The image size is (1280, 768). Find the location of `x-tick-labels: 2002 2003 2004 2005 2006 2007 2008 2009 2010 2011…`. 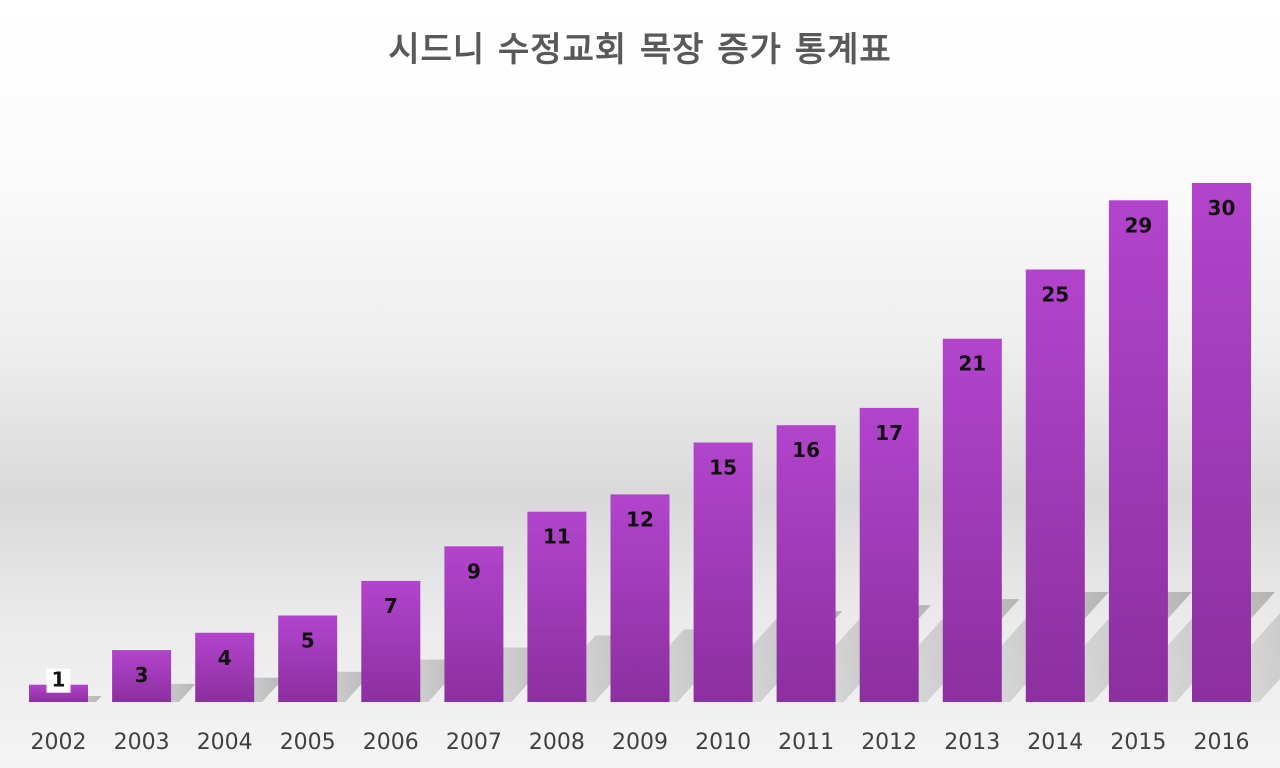

x-tick-labels: 2002 2003 2004 2005 2006 2007 2008 2009 2010 2011… is located at coordinates (640, 742).